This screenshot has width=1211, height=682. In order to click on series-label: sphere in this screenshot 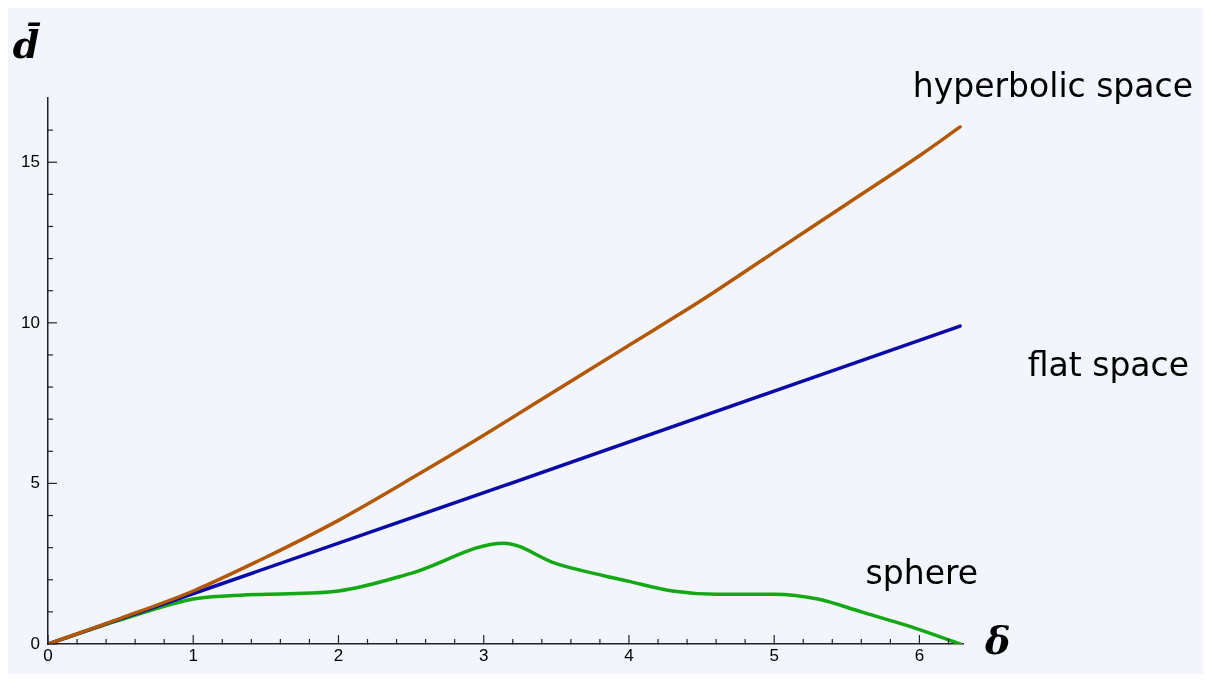, I will do `click(922, 572)`.